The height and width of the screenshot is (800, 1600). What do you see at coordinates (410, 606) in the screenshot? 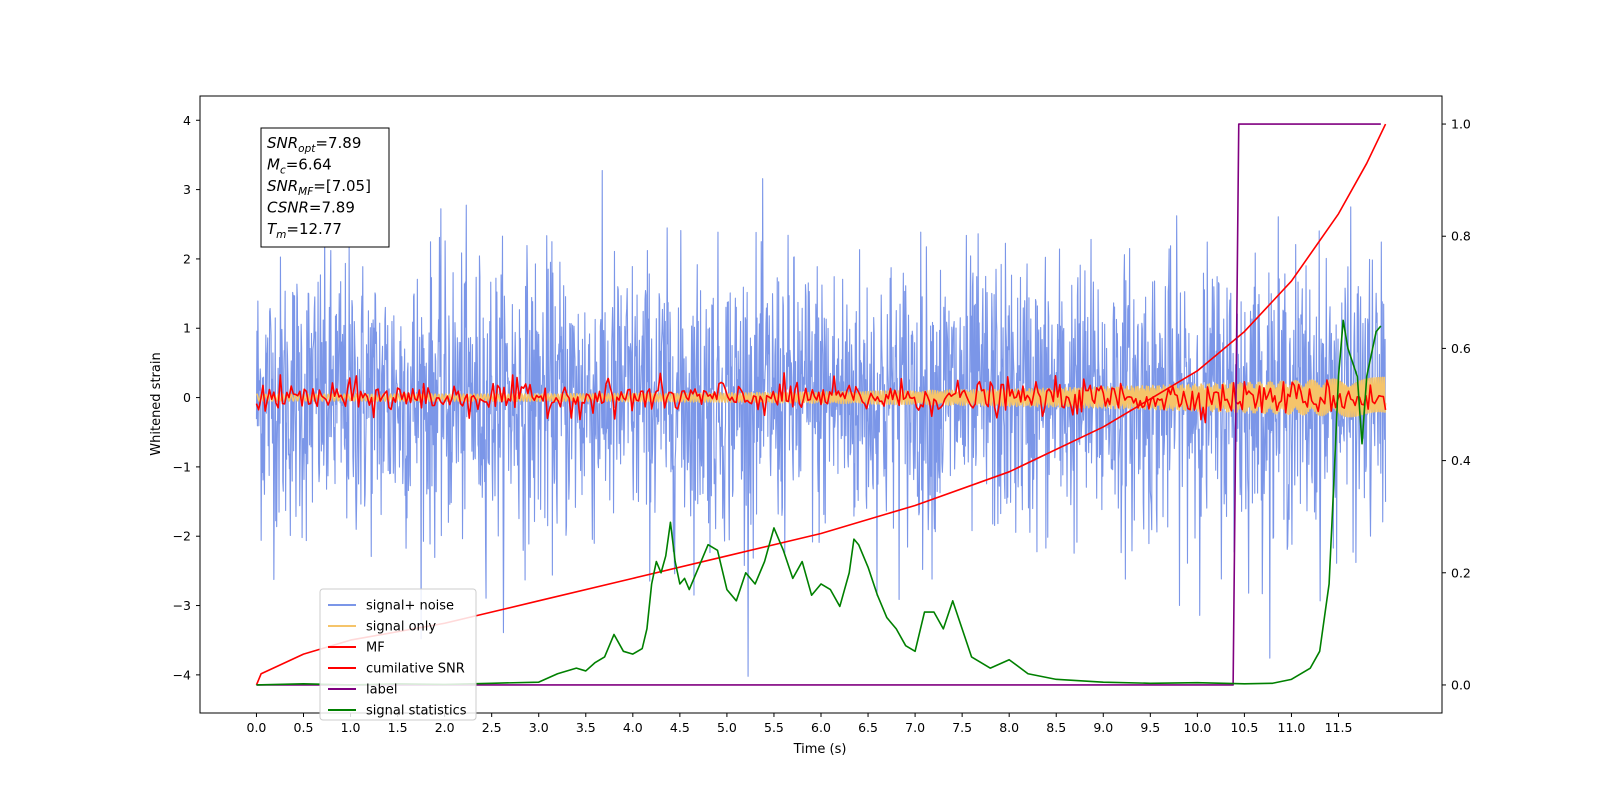
I see `legend-label: signal+ noise` at bounding box center [410, 606].